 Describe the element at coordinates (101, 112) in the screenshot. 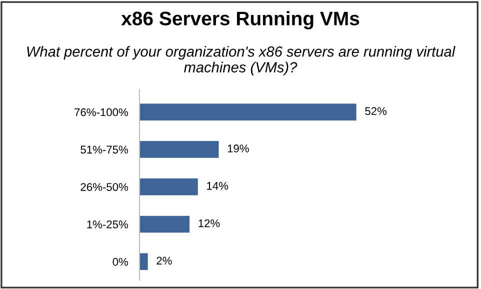

I see `y-tick-label: 76%-100%` at that location.